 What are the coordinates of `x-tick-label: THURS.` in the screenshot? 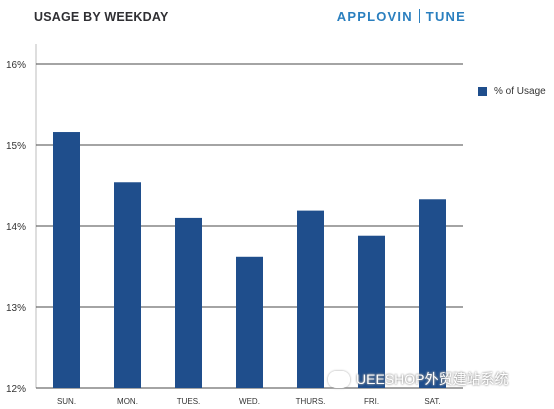 It's located at (311, 401).